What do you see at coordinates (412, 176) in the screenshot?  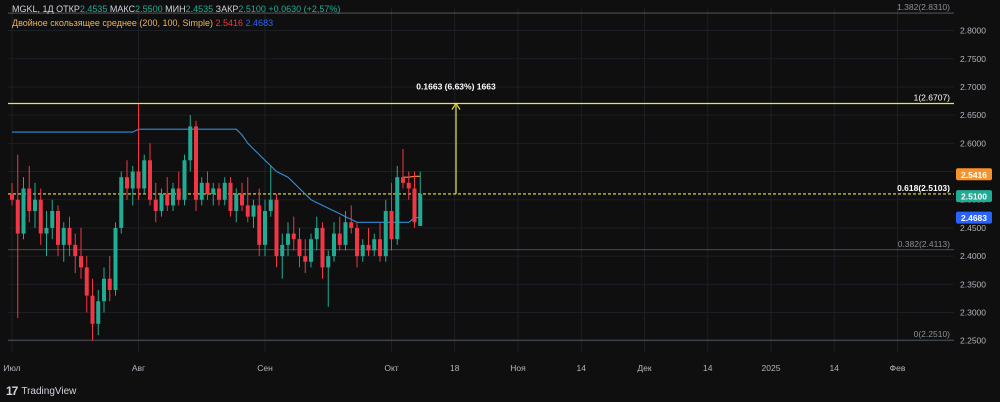 I see `ma-line-orange` at bounding box center [412, 176].